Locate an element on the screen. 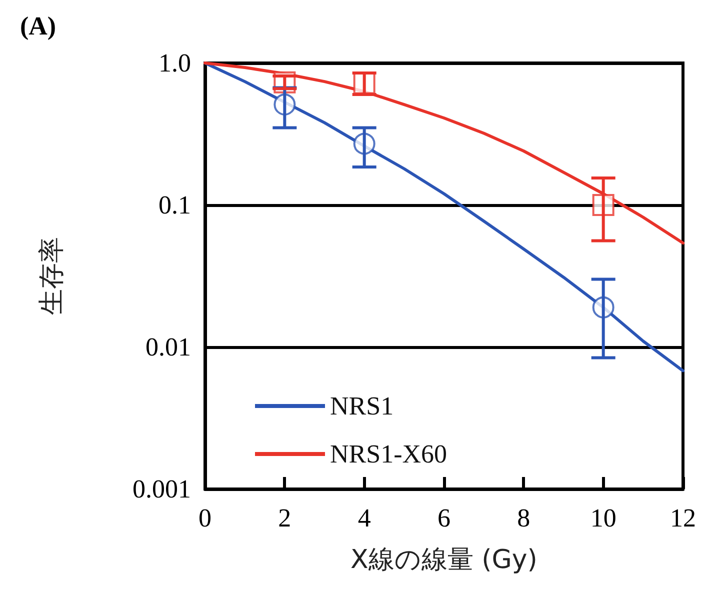 The height and width of the screenshot is (602, 712). legend-label: NRS1 is located at coordinates (362, 406).